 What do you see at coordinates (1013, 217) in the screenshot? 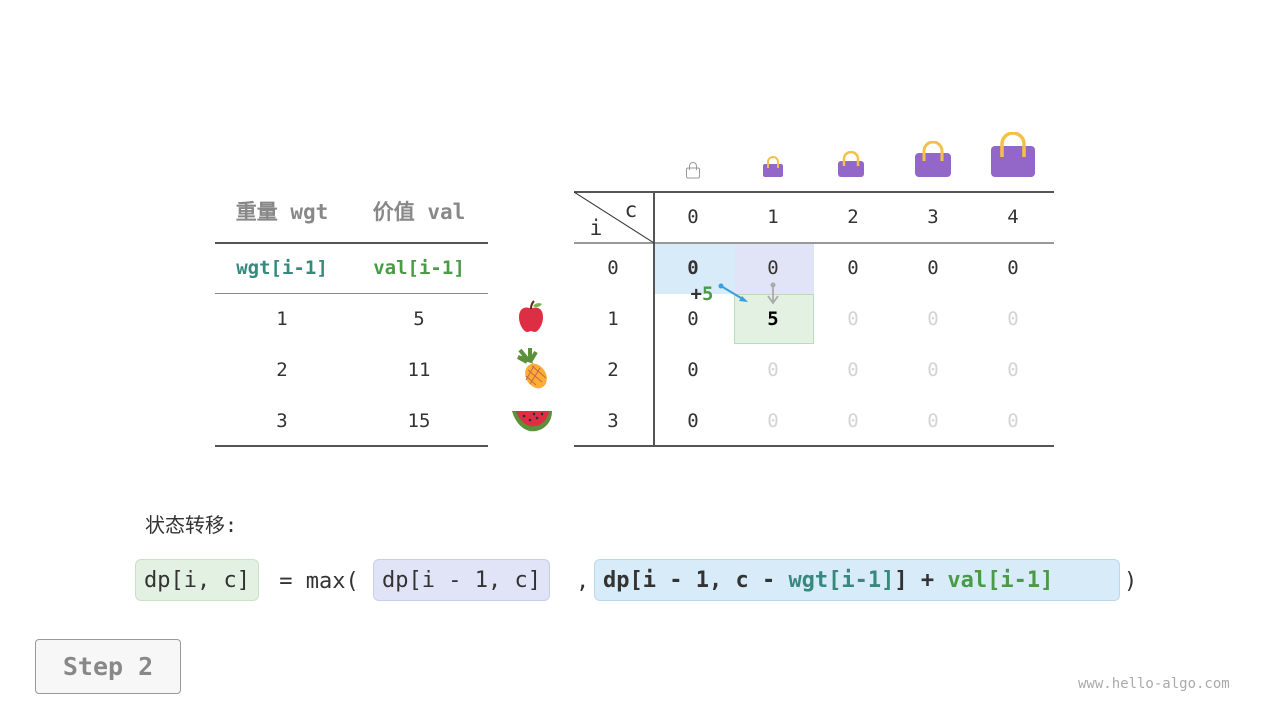
I see `col-header: 4` at bounding box center [1013, 217].